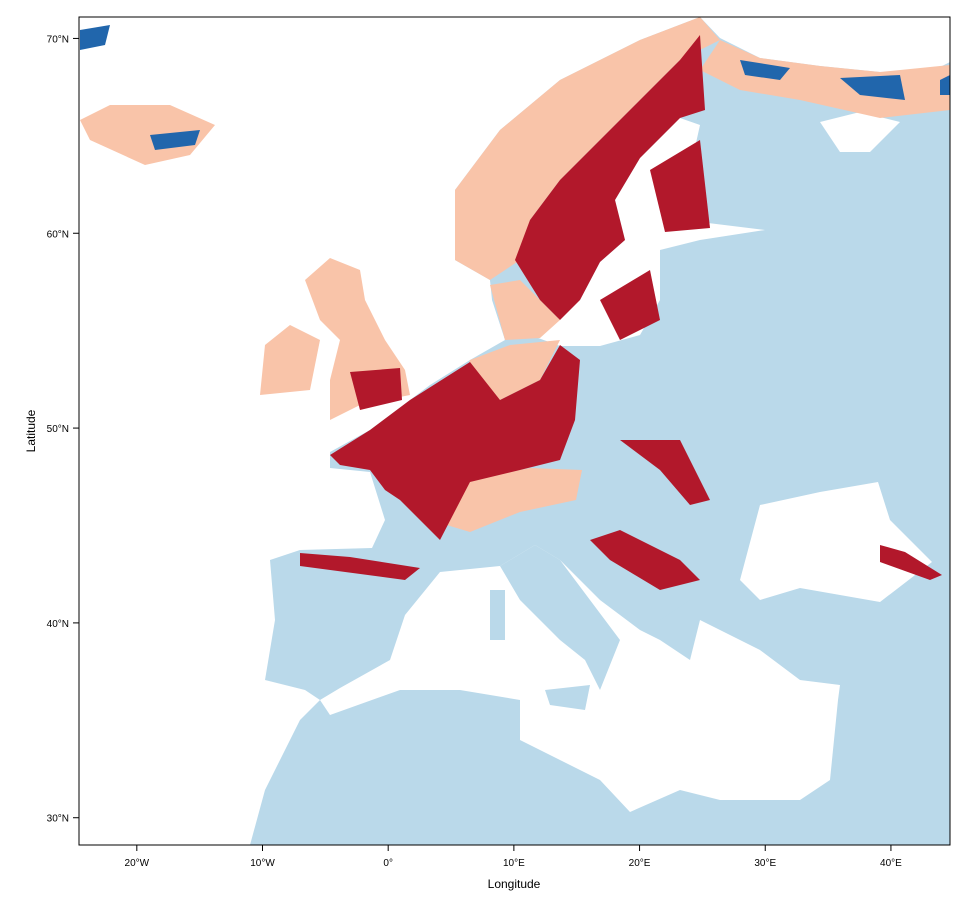  I want to click on lapland-patches, so click(765, 70).